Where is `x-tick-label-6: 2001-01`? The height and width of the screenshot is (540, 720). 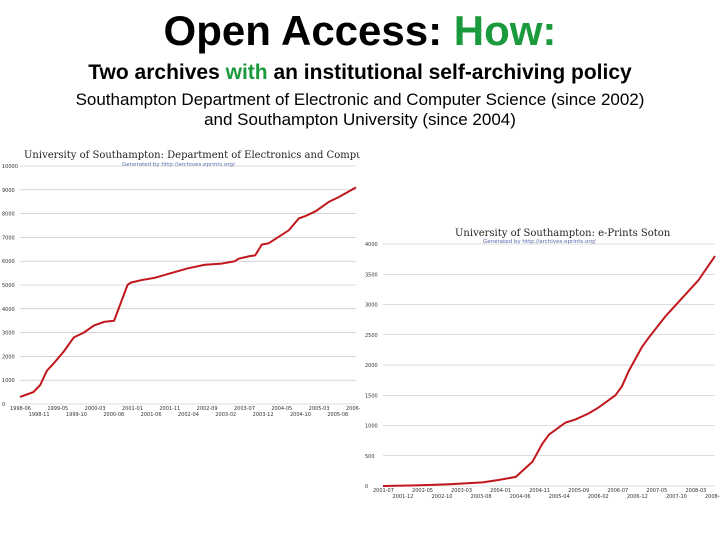
x-tick-label-6: 2001-01 is located at coordinates (132, 409).